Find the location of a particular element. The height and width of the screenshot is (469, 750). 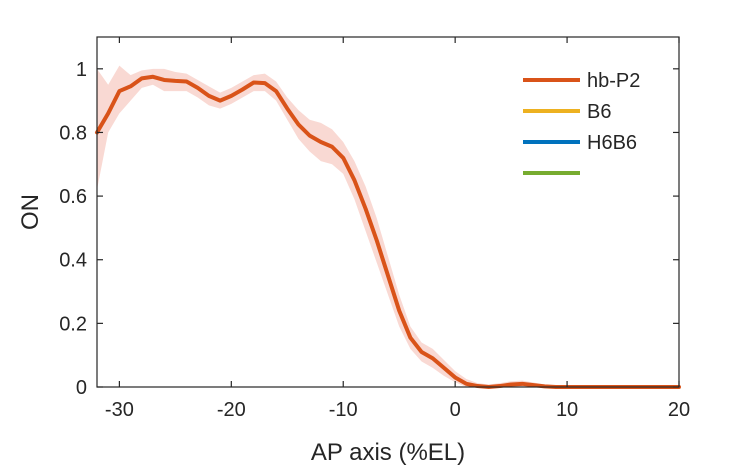

x-tick-label: -10 is located at coordinates (343, 410).